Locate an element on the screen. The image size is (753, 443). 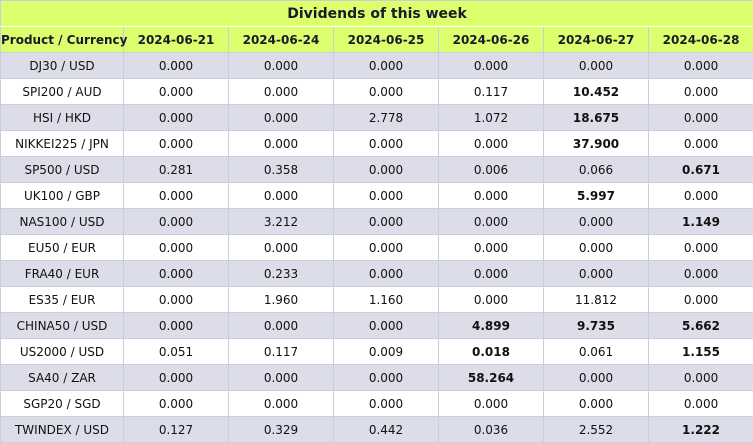
dividend-cell: 9.735 is located at coordinates (596, 325).